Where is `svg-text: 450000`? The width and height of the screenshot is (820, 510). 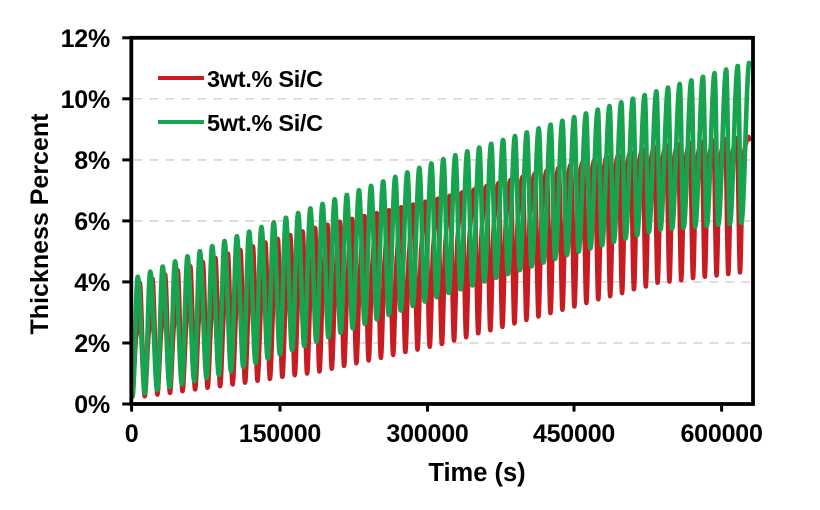 svg-text: 450000 is located at coordinates (574, 434).